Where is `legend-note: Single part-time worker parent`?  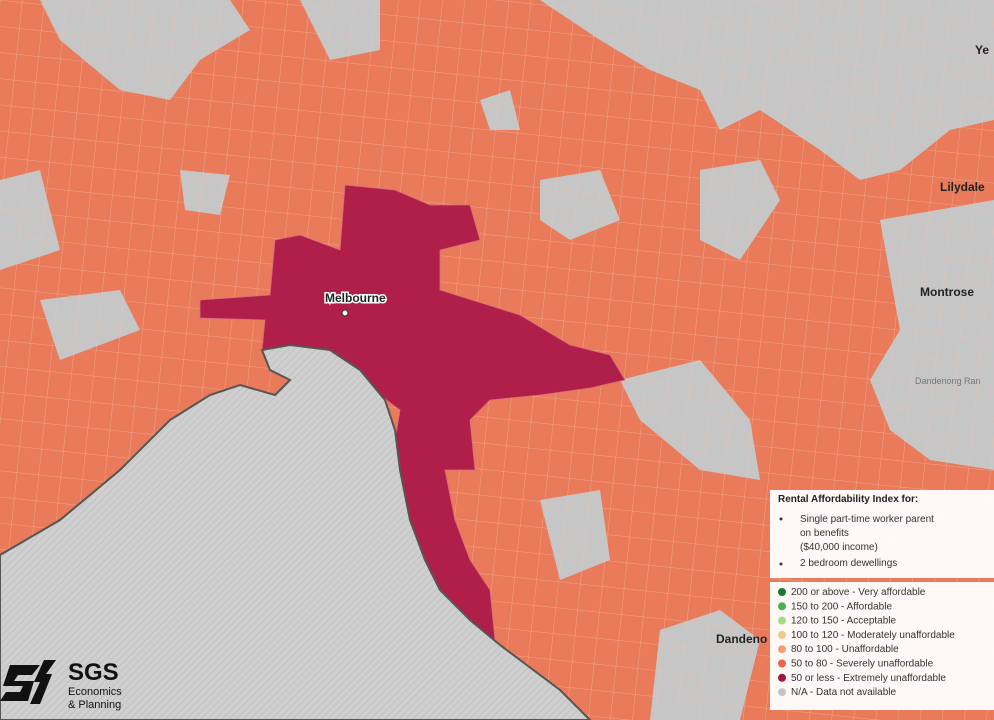
legend-note: Single part-time worker parent is located at coordinates (867, 519).